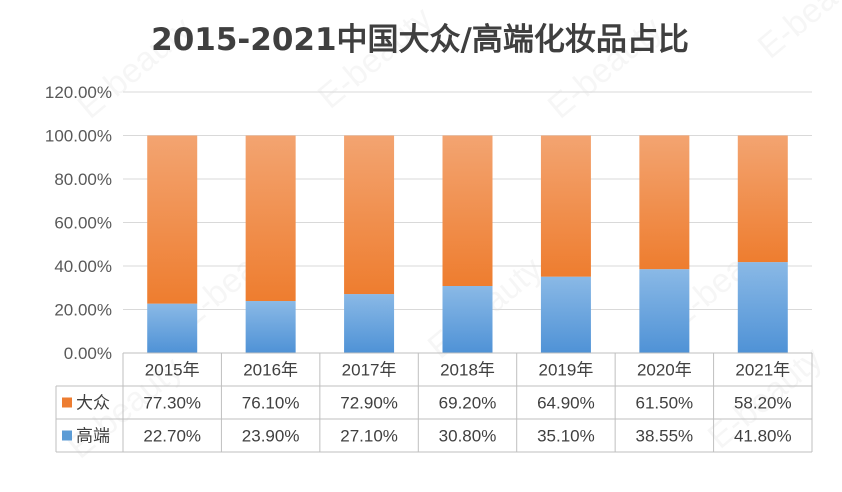  I want to click on data-table-value: 58.20%, so click(763, 403).